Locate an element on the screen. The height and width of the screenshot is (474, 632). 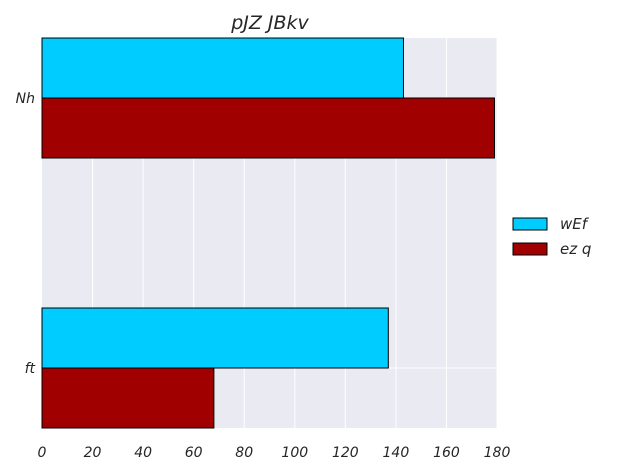
x-tick-label: 180 is located at coordinates (497, 453).